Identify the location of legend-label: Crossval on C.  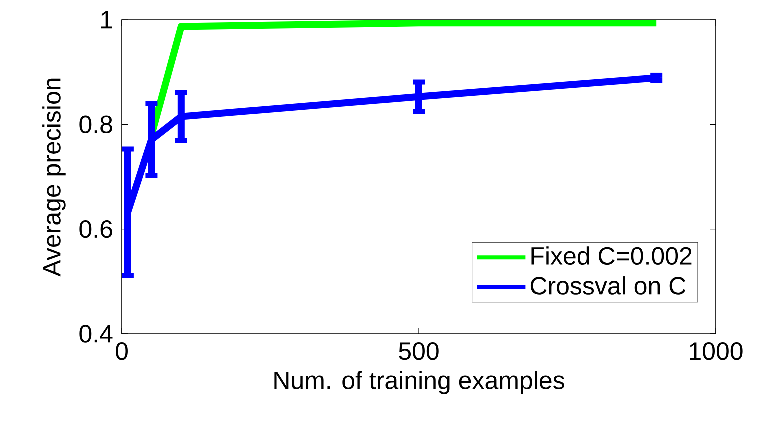
(608, 285).